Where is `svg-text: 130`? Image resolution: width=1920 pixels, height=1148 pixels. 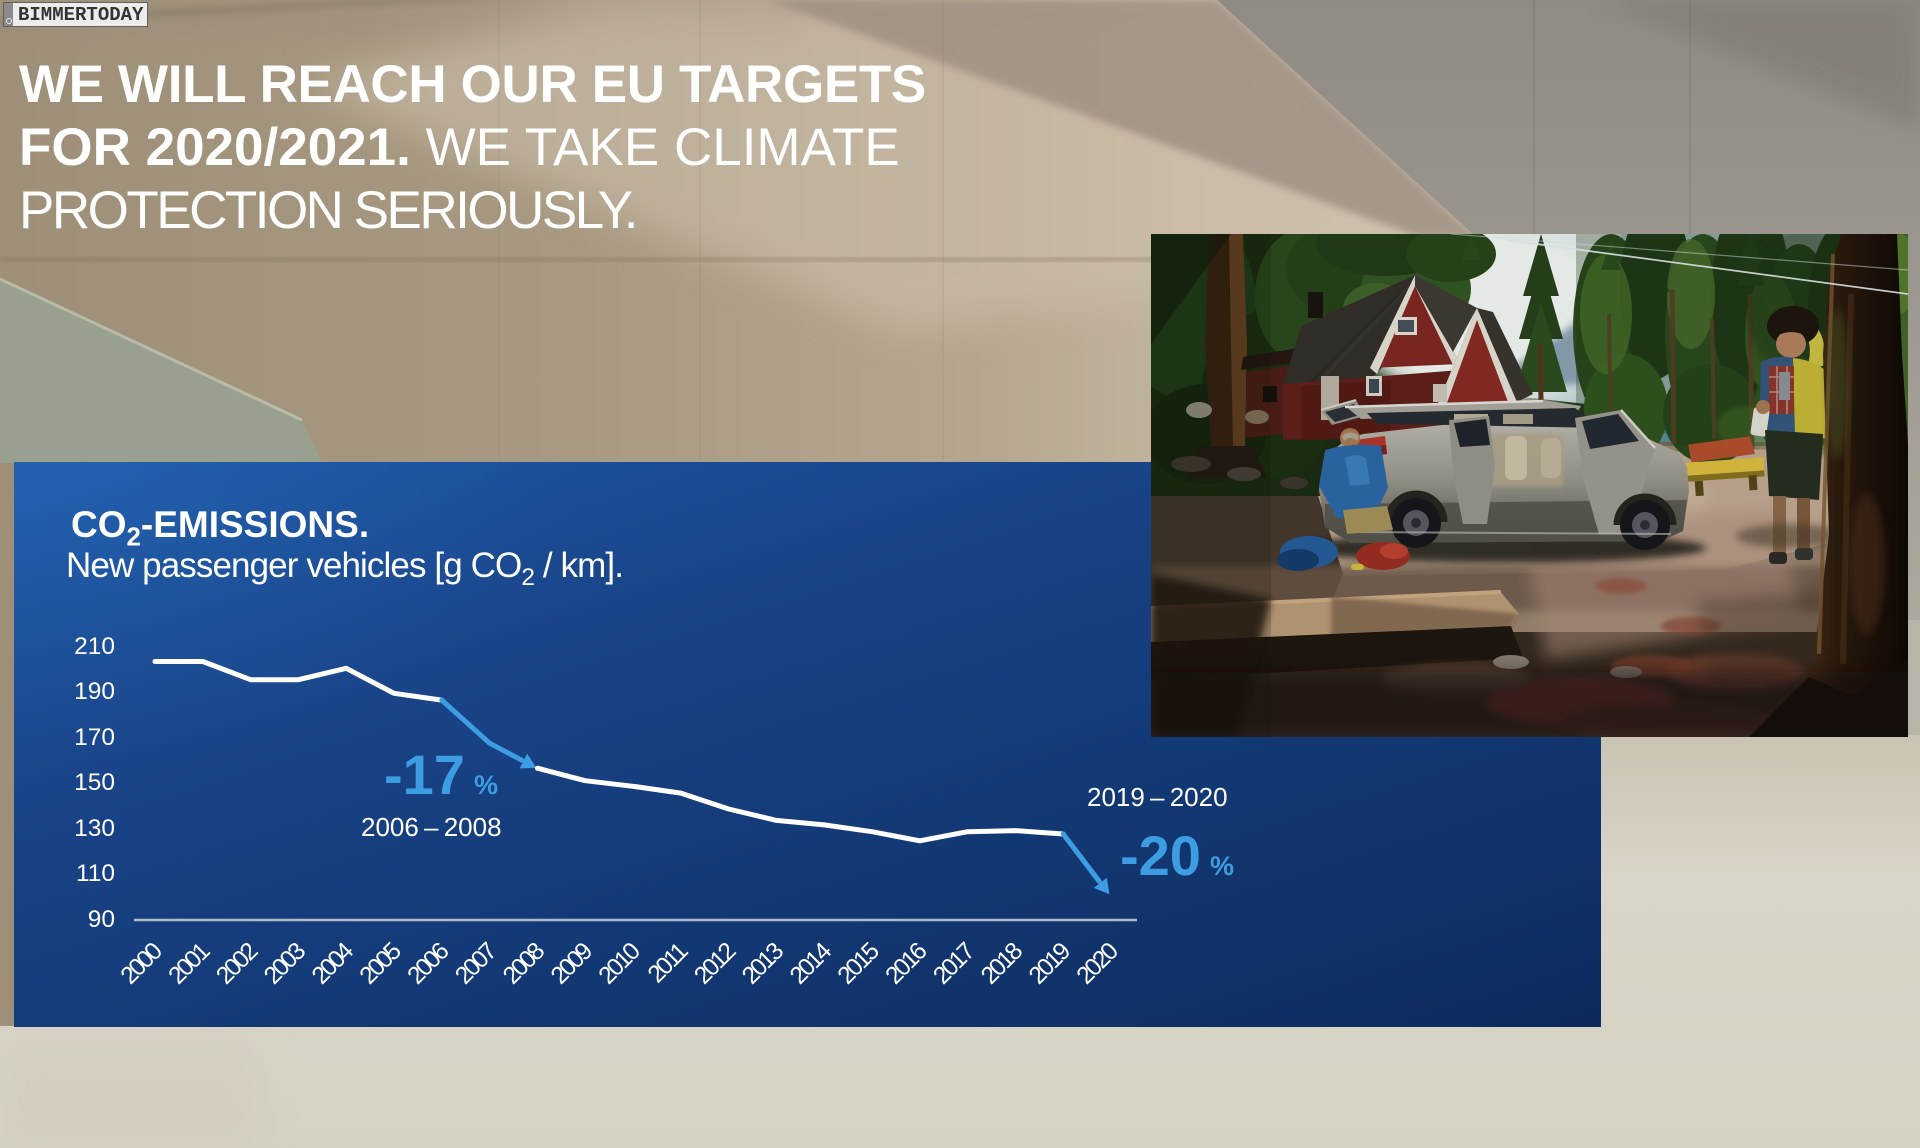 svg-text: 130 is located at coordinates (94, 828).